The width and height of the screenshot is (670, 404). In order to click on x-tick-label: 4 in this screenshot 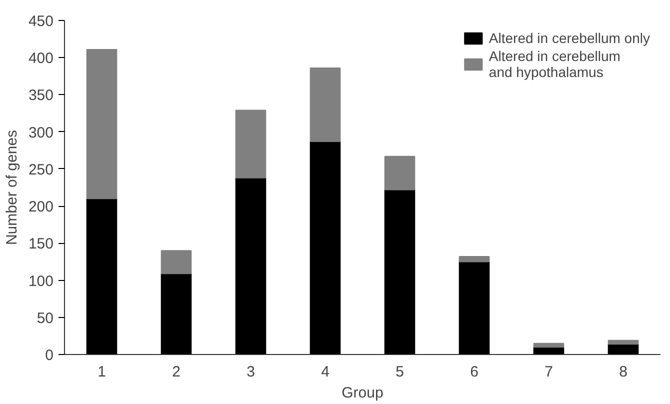, I will do `click(325, 372)`.